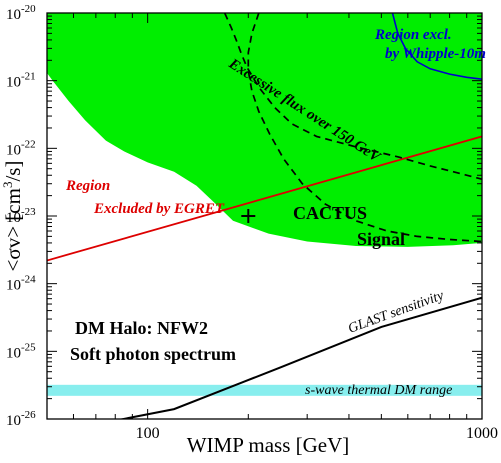 The height and width of the screenshot is (463, 501). I want to click on y-tick-label: 10-23, so click(21, 216).